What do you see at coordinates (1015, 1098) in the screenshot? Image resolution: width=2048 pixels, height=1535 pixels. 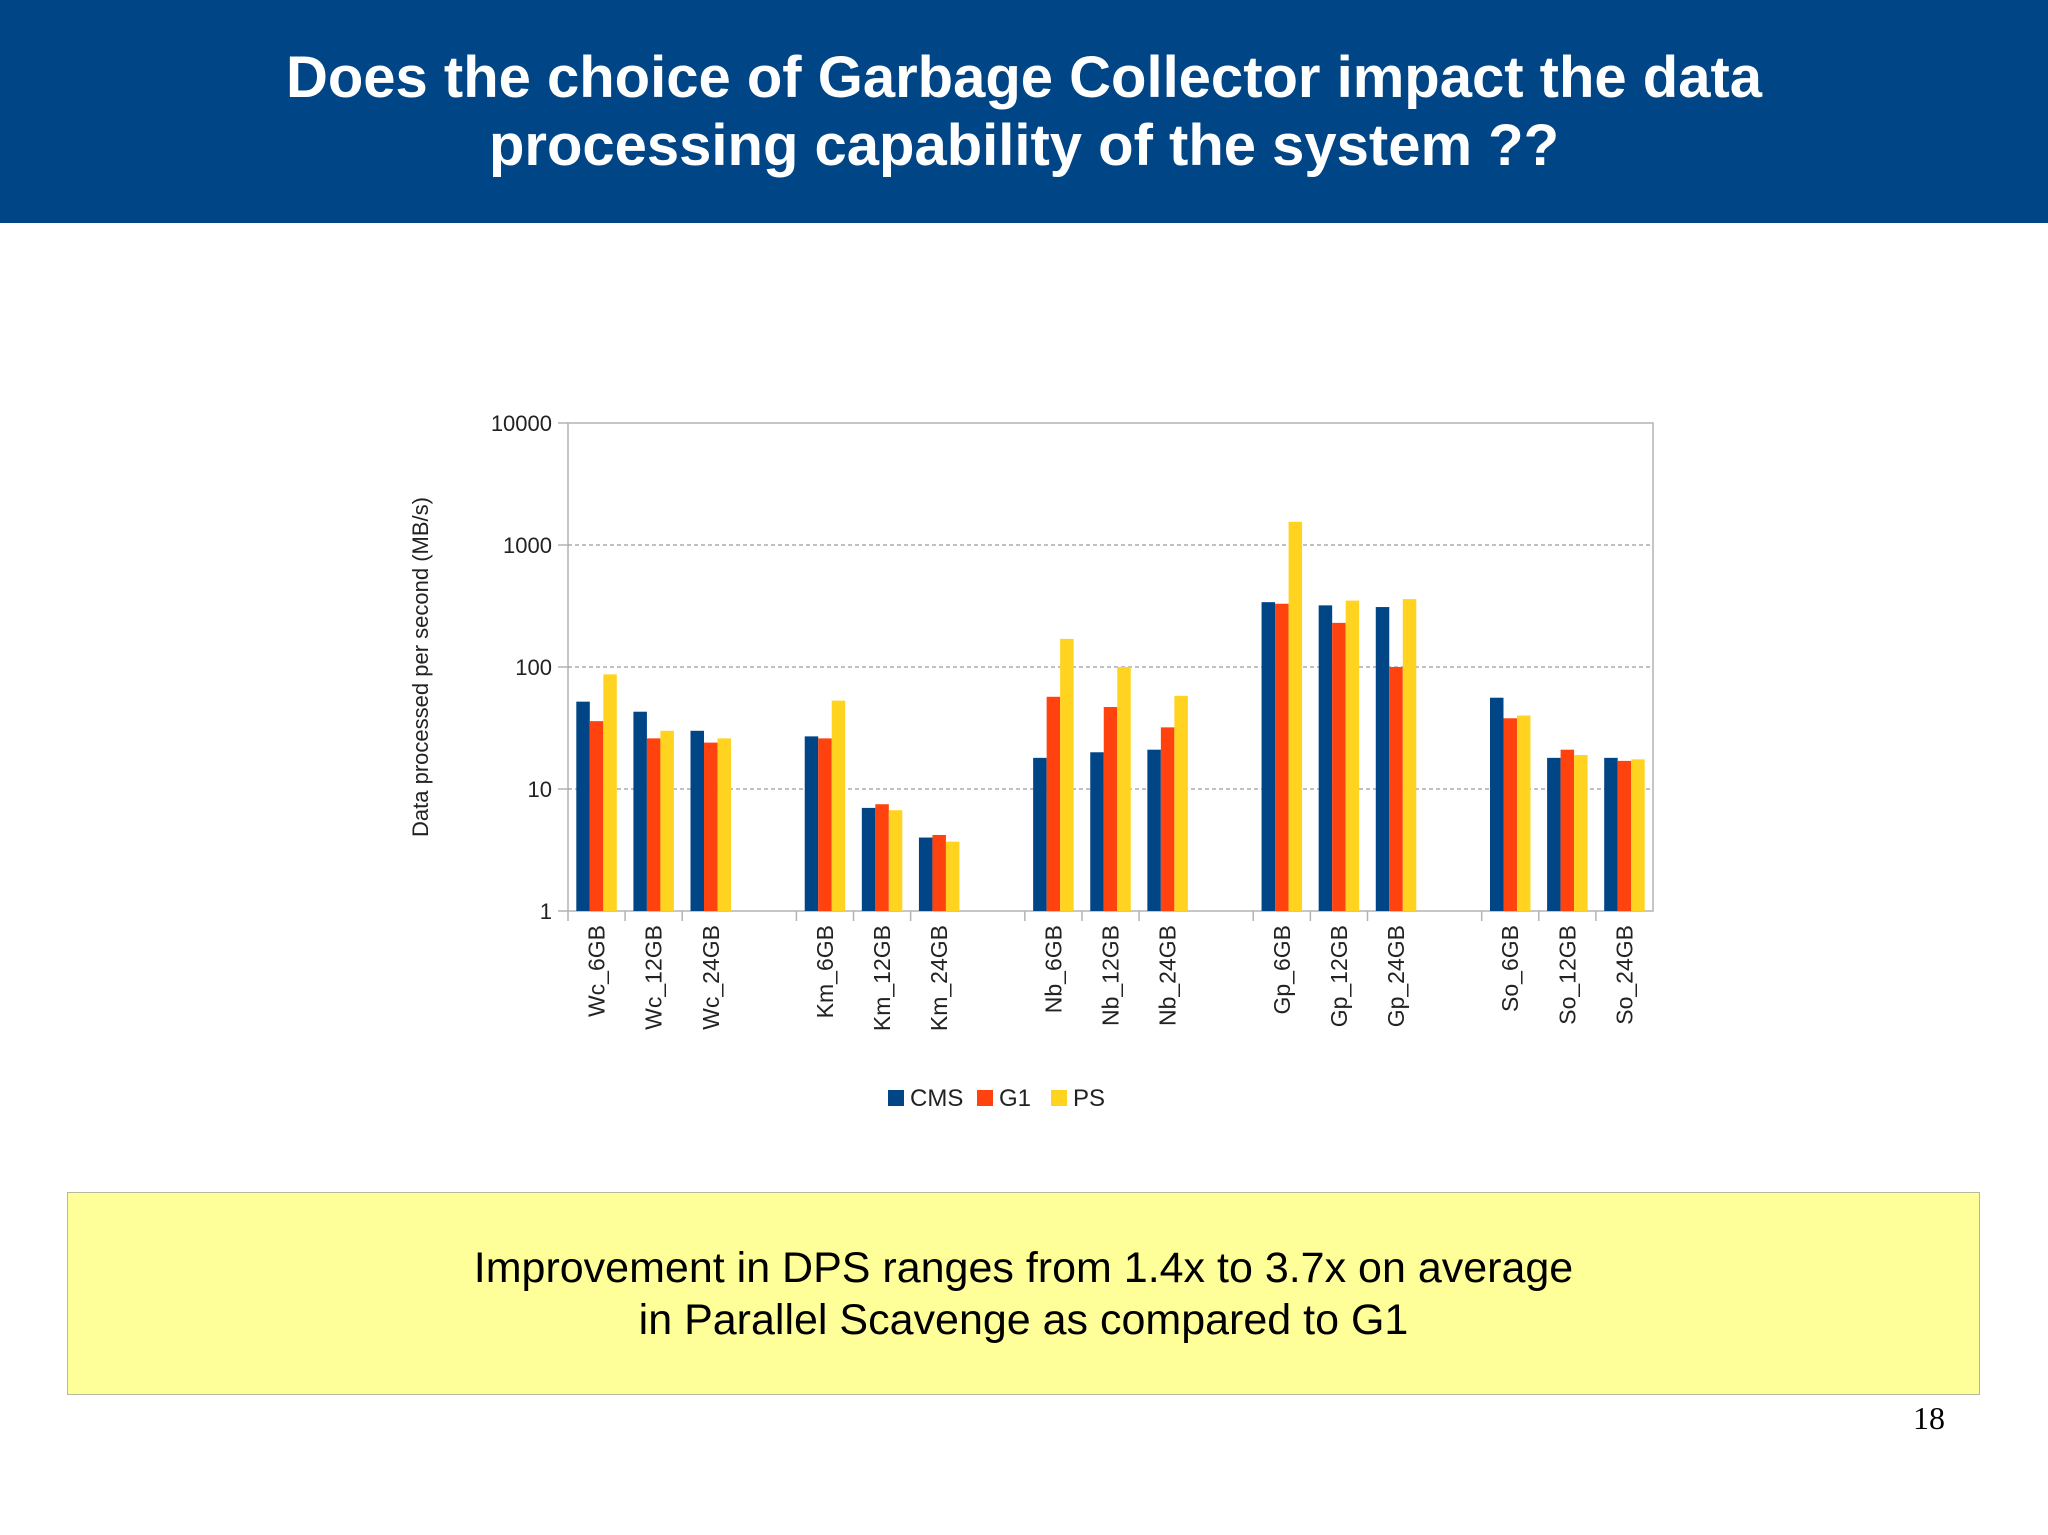 I see `legend-label-g1: G1` at bounding box center [1015, 1098].